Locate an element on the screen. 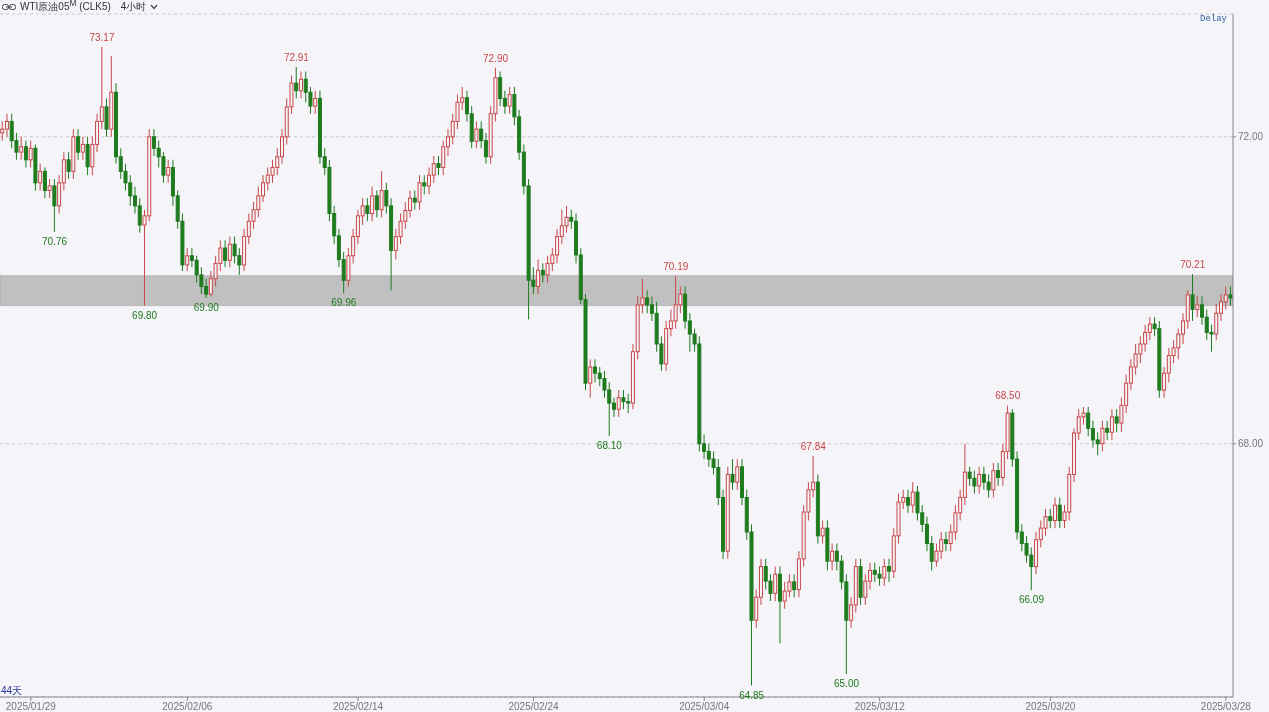  annotation: 70.21 is located at coordinates (1193, 265).